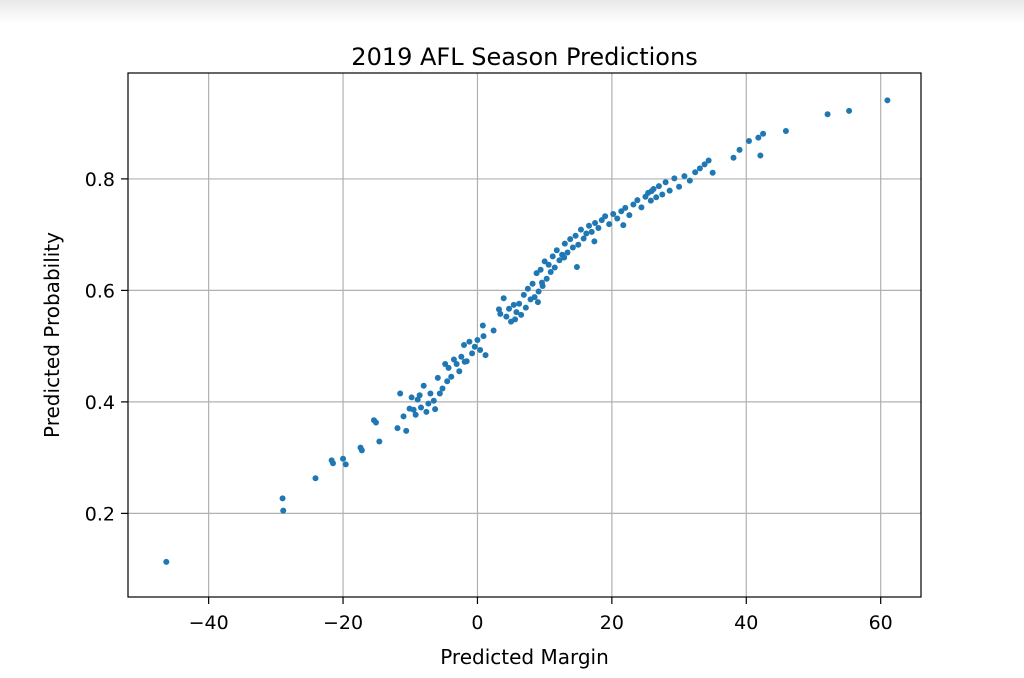 The image size is (1024, 678). I want to click on y-axis-title: Predicted Probability, so click(52, 335).